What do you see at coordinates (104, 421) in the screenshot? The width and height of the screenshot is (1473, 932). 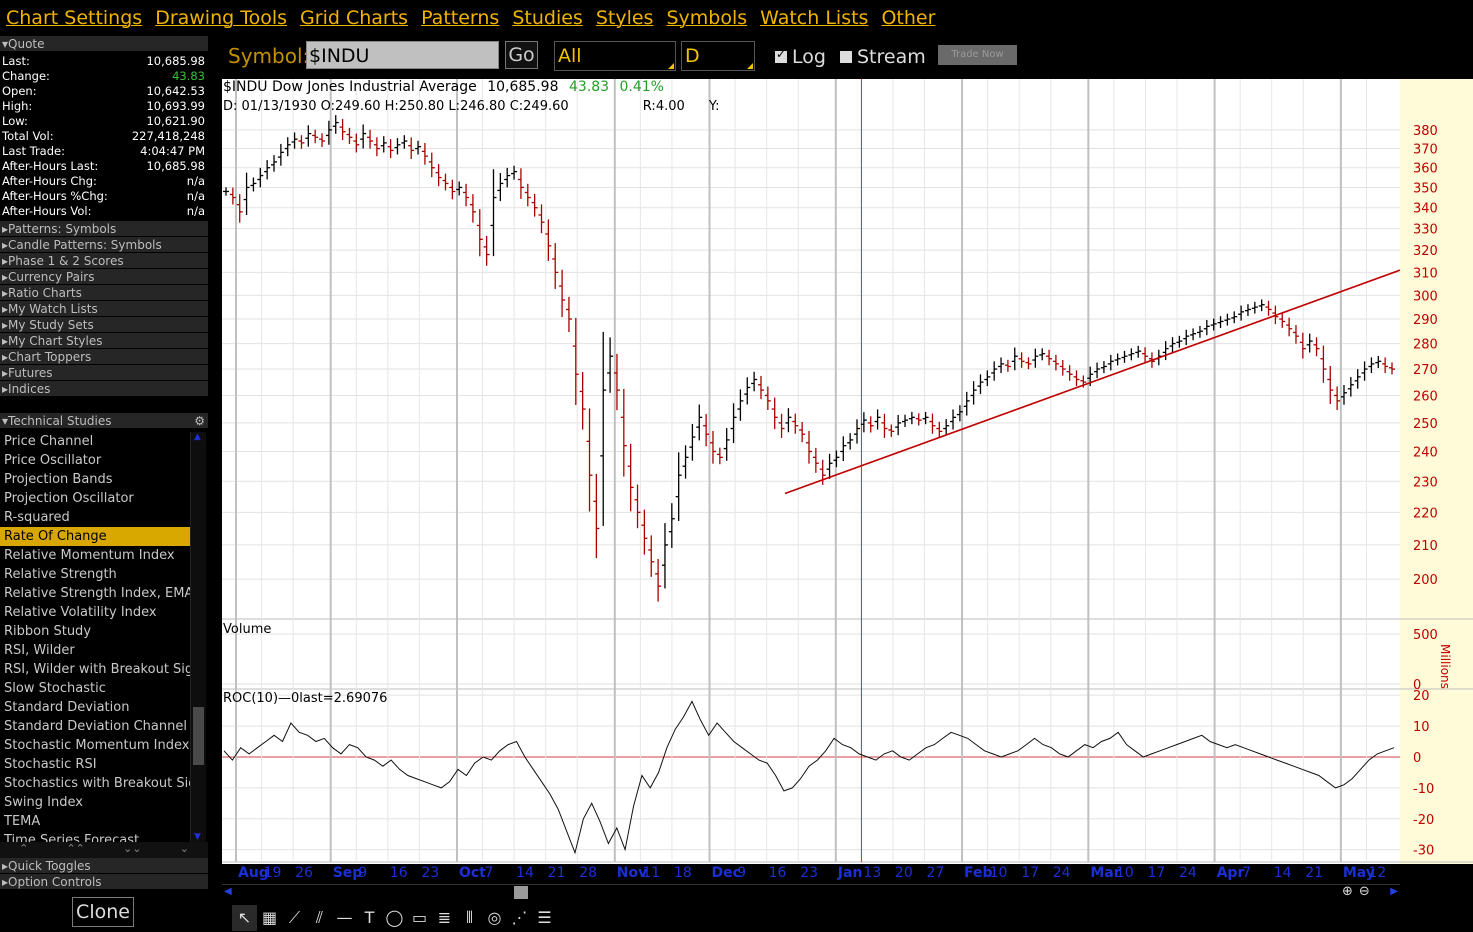 I see `technical-studies-header: ▾Technical Studies ⚙` at bounding box center [104, 421].